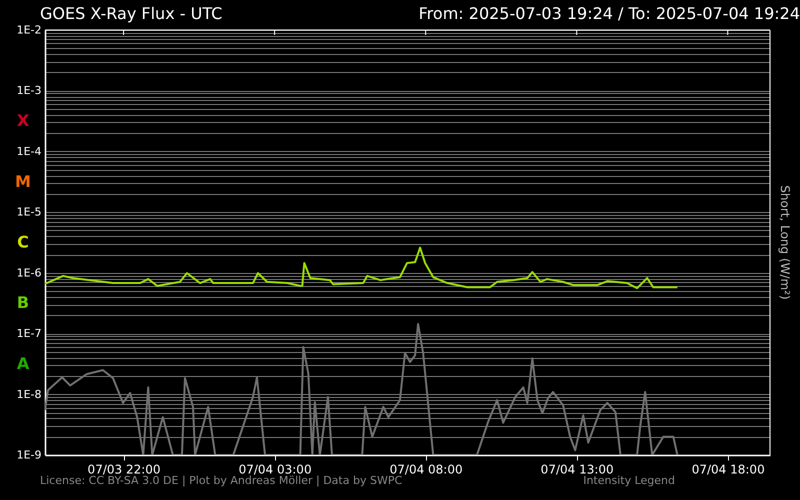  Describe the element at coordinates (29, 30) in the screenshot. I see `y-tick-label: 1E-2` at that location.